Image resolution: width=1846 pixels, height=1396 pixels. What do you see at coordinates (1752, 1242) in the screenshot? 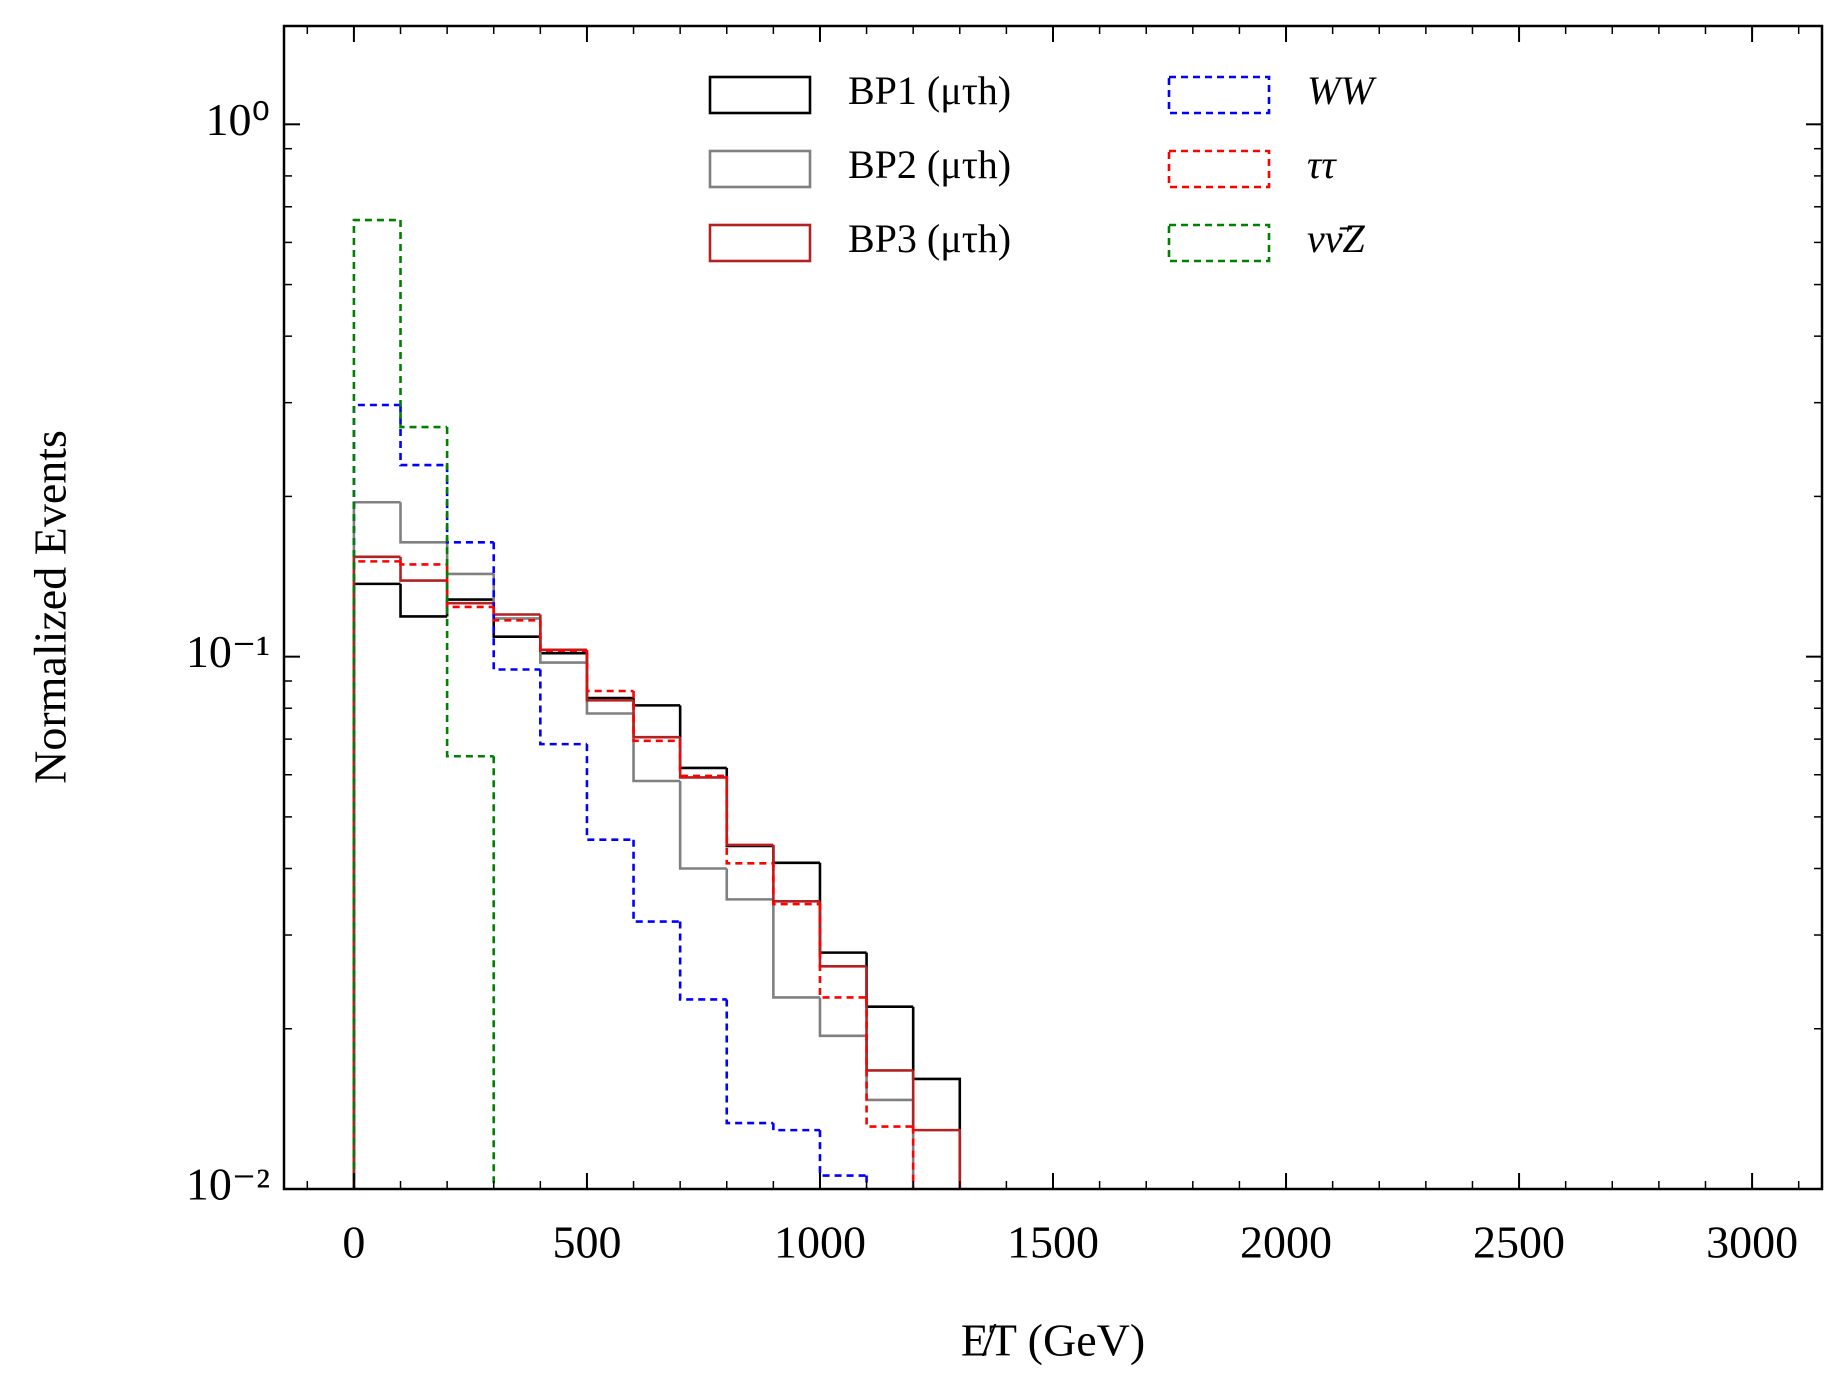
I see `x-tick-label: 3000` at bounding box center [1752, 1242].